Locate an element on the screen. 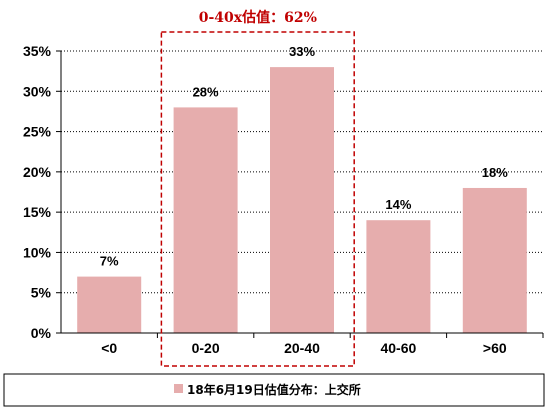 The image size is (550, 413). y-tick-label: 10% is located at coordinates (37, 252).